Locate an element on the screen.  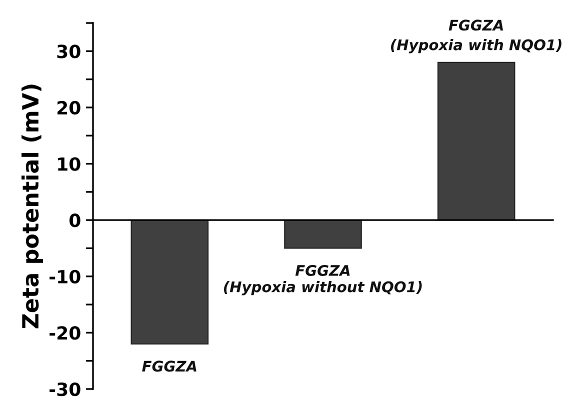
y-tick-label: -10 is located at coordinates (65, 277).